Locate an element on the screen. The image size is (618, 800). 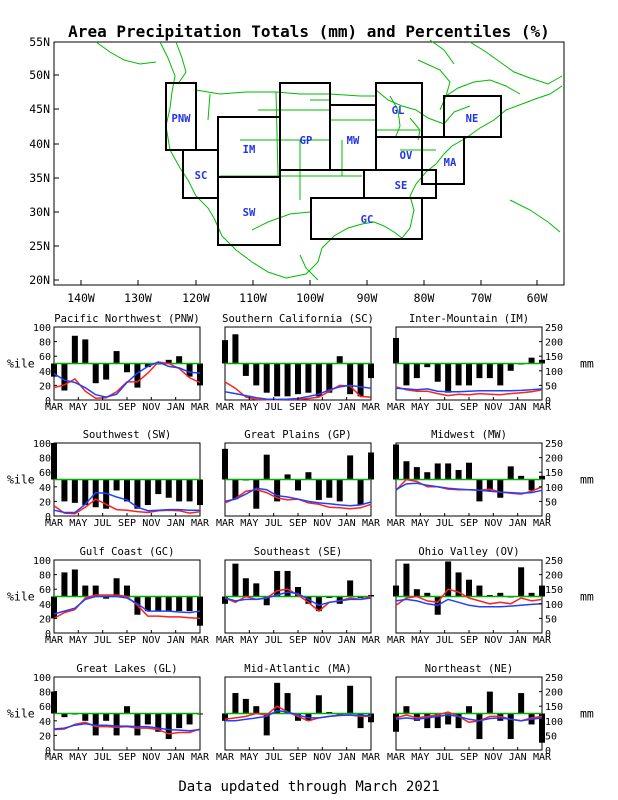
lat-label: 50N is located at coordinates (39, 75).